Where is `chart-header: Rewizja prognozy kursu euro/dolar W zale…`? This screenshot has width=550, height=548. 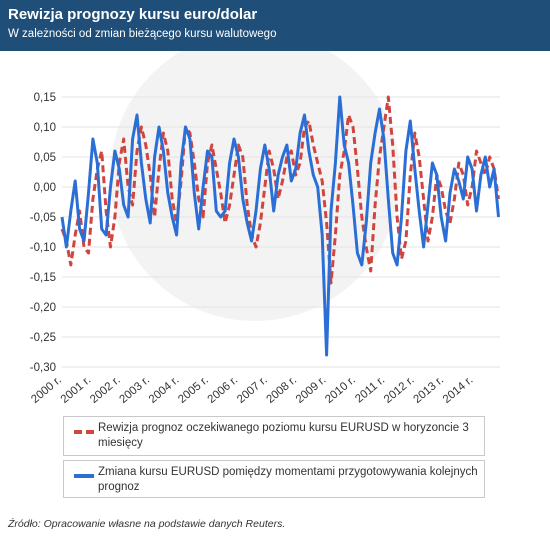 chart-header: Rewizja prognozy kursu euro/dolar W zale… is located at coordinates (275, 25).